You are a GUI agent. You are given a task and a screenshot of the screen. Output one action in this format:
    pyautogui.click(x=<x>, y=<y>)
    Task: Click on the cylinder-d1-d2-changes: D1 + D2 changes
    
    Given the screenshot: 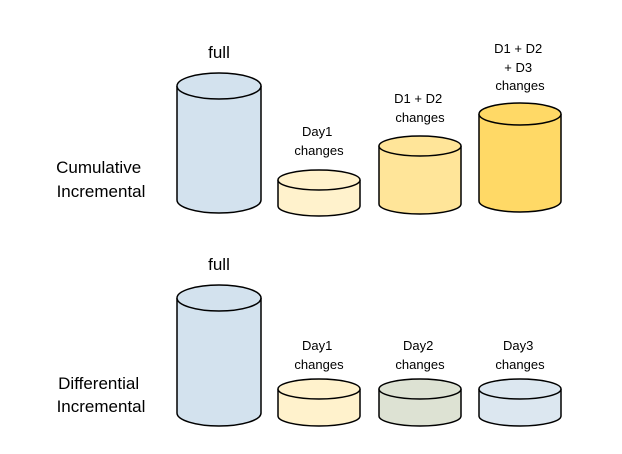 What is the action you would take?
    pyautogui.click(x=420, y=153)
    